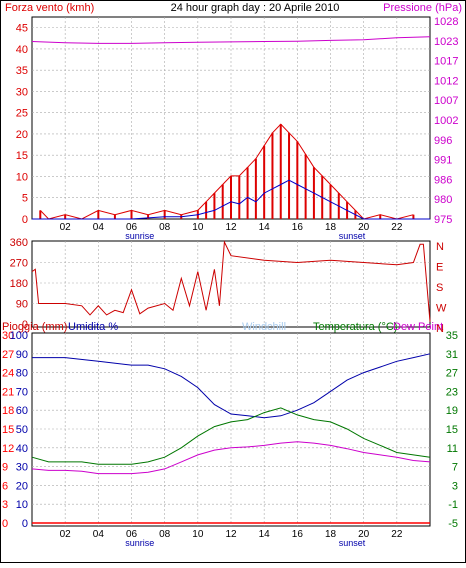 Image resolution: width=466 pixels, height=568 pixels. Describe the element at coordinates (441, 309) in the screenshot. I see `compass-tick-label: W` at that location.